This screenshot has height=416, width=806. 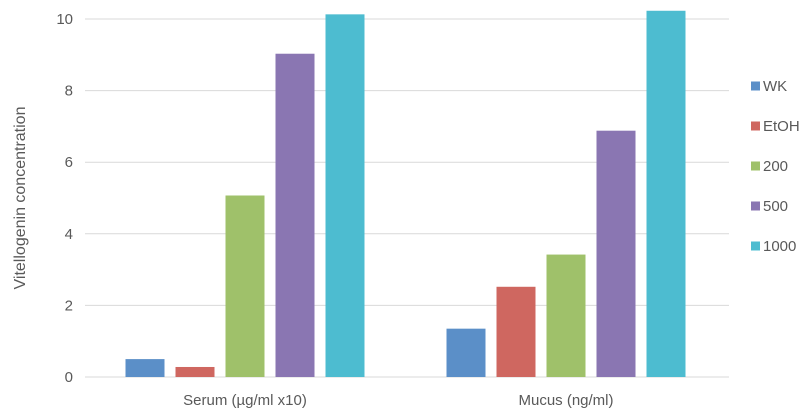 I want to click on bar-etoh-serum, so click(x=195, y=371).